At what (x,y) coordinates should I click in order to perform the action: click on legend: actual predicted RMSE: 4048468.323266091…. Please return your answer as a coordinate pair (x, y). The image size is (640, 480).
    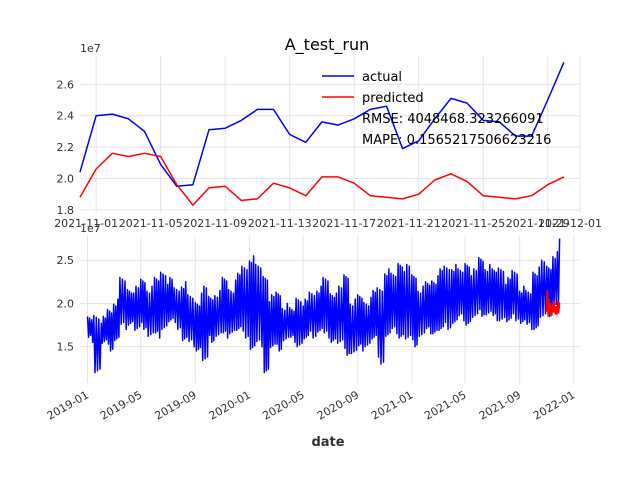
    Looking at the image, I should click on (436, 109).